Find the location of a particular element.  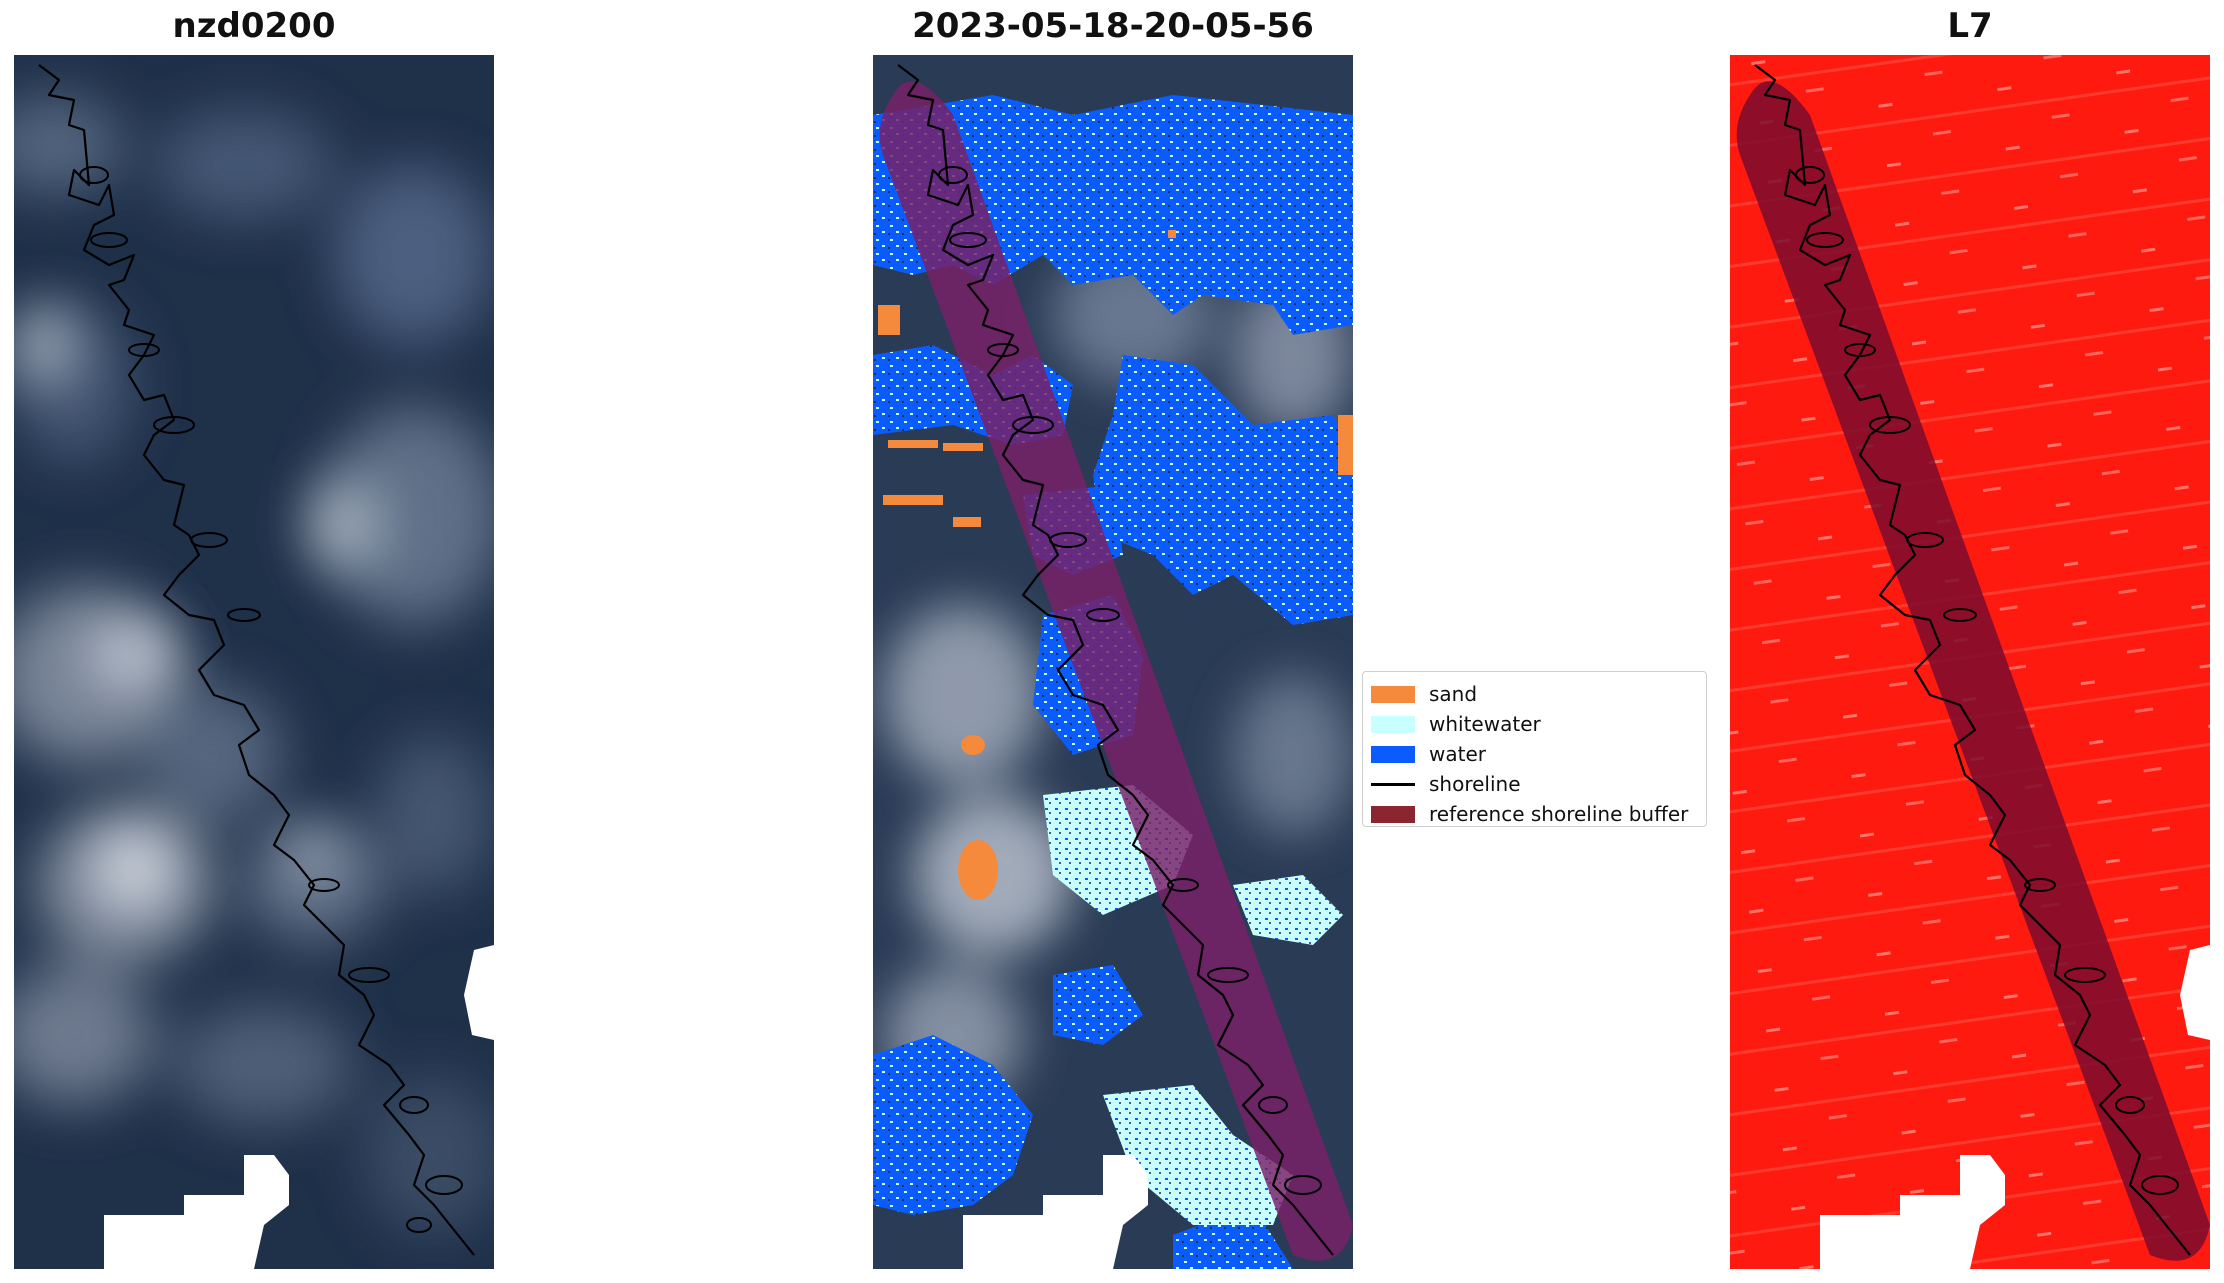

legend-label: sand is located at coordinates (1453, 694).